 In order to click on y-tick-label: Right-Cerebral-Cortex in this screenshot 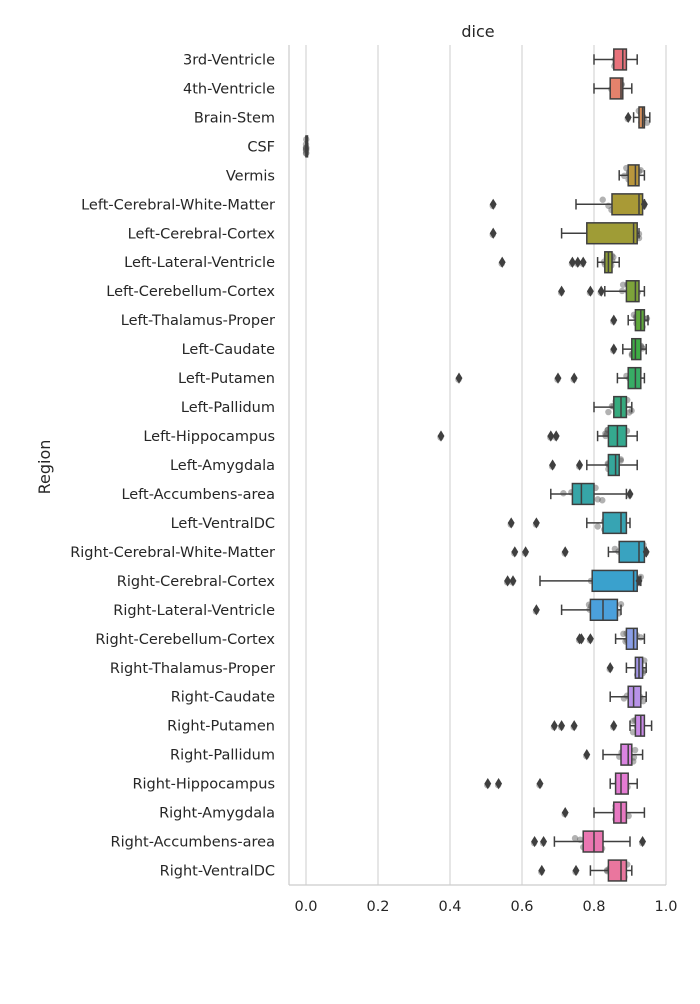, I will do `click(196, 582)`.